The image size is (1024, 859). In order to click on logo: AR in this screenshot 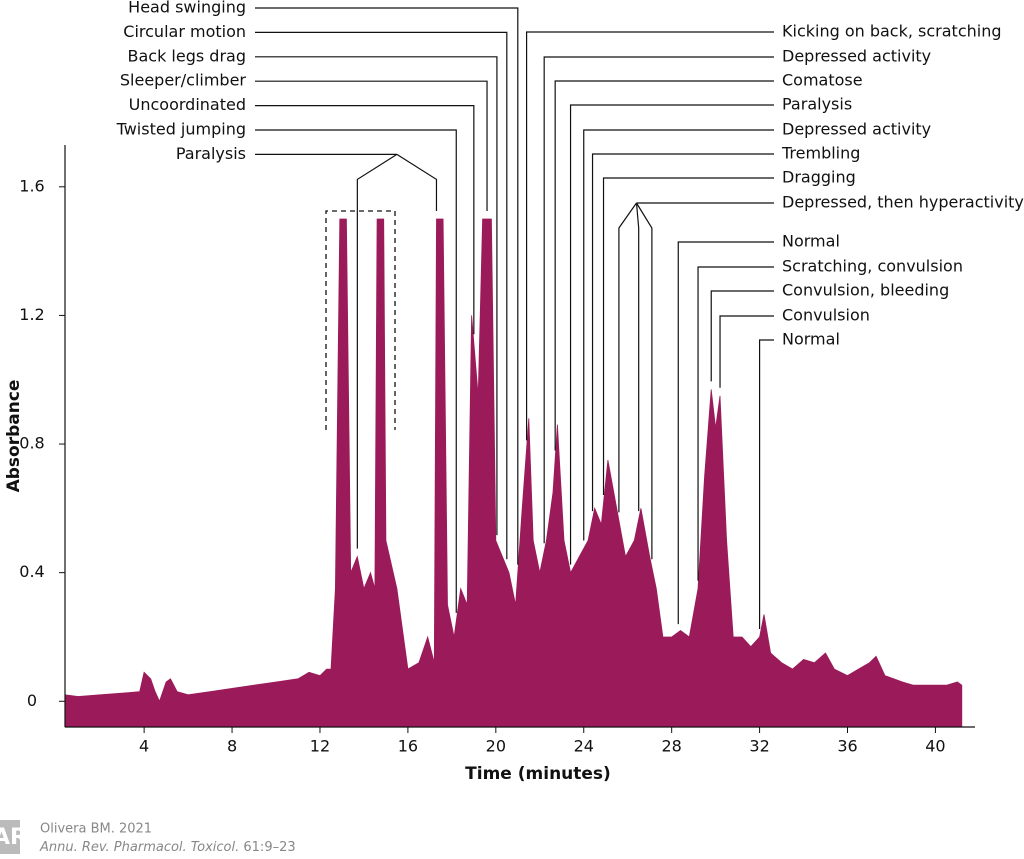, I will do `click(13, 837)`.